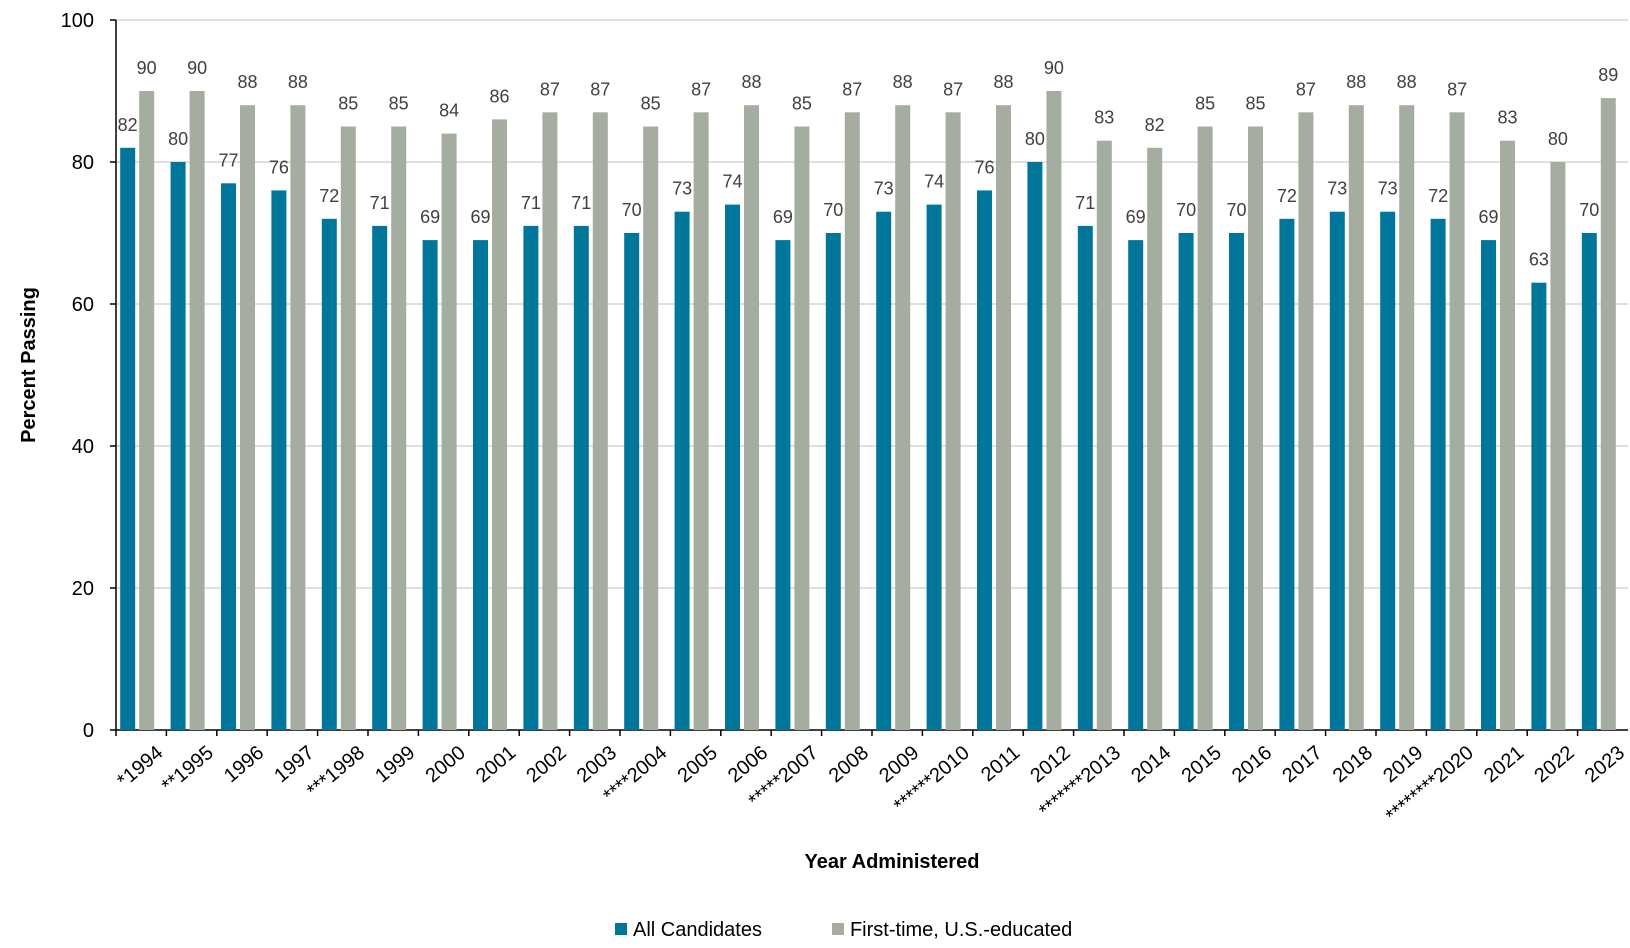  What do you see at coordinates (395, 764) in the screenshot?
I see `x-tick-label: 1999` at bounding box center [395, 764].